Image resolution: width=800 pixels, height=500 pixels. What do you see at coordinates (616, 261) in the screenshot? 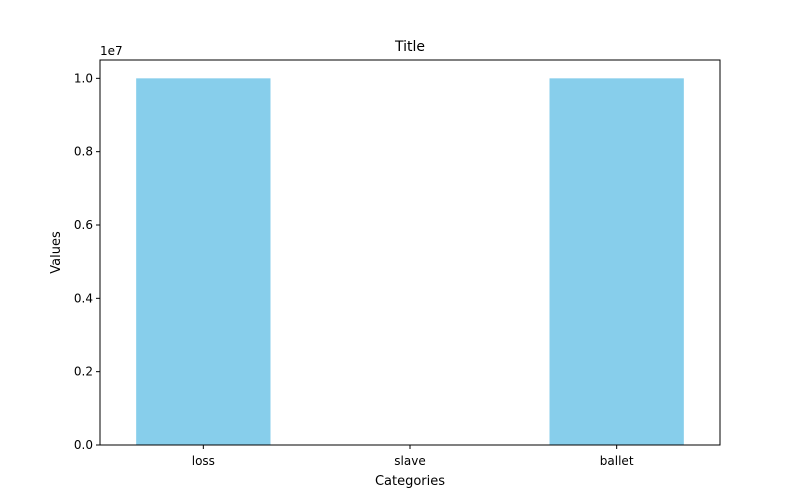
I see `bar-ballet` at bounding box center [616, 261].